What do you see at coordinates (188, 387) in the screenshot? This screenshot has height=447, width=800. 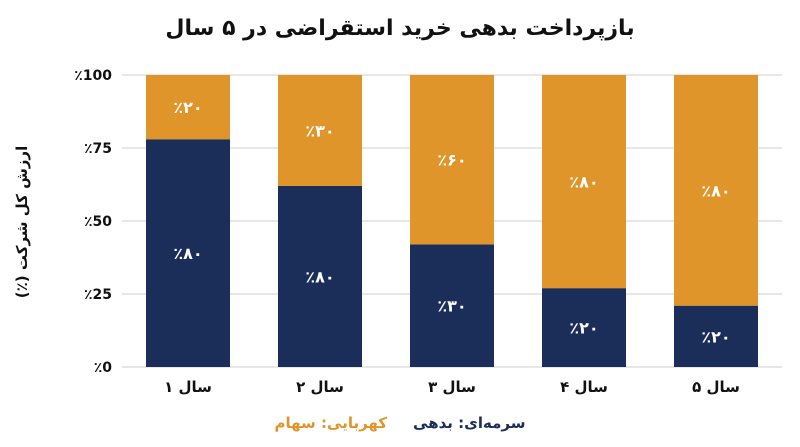 I see `x-tick-label: سال ۱` at bounding box center [188, 387].